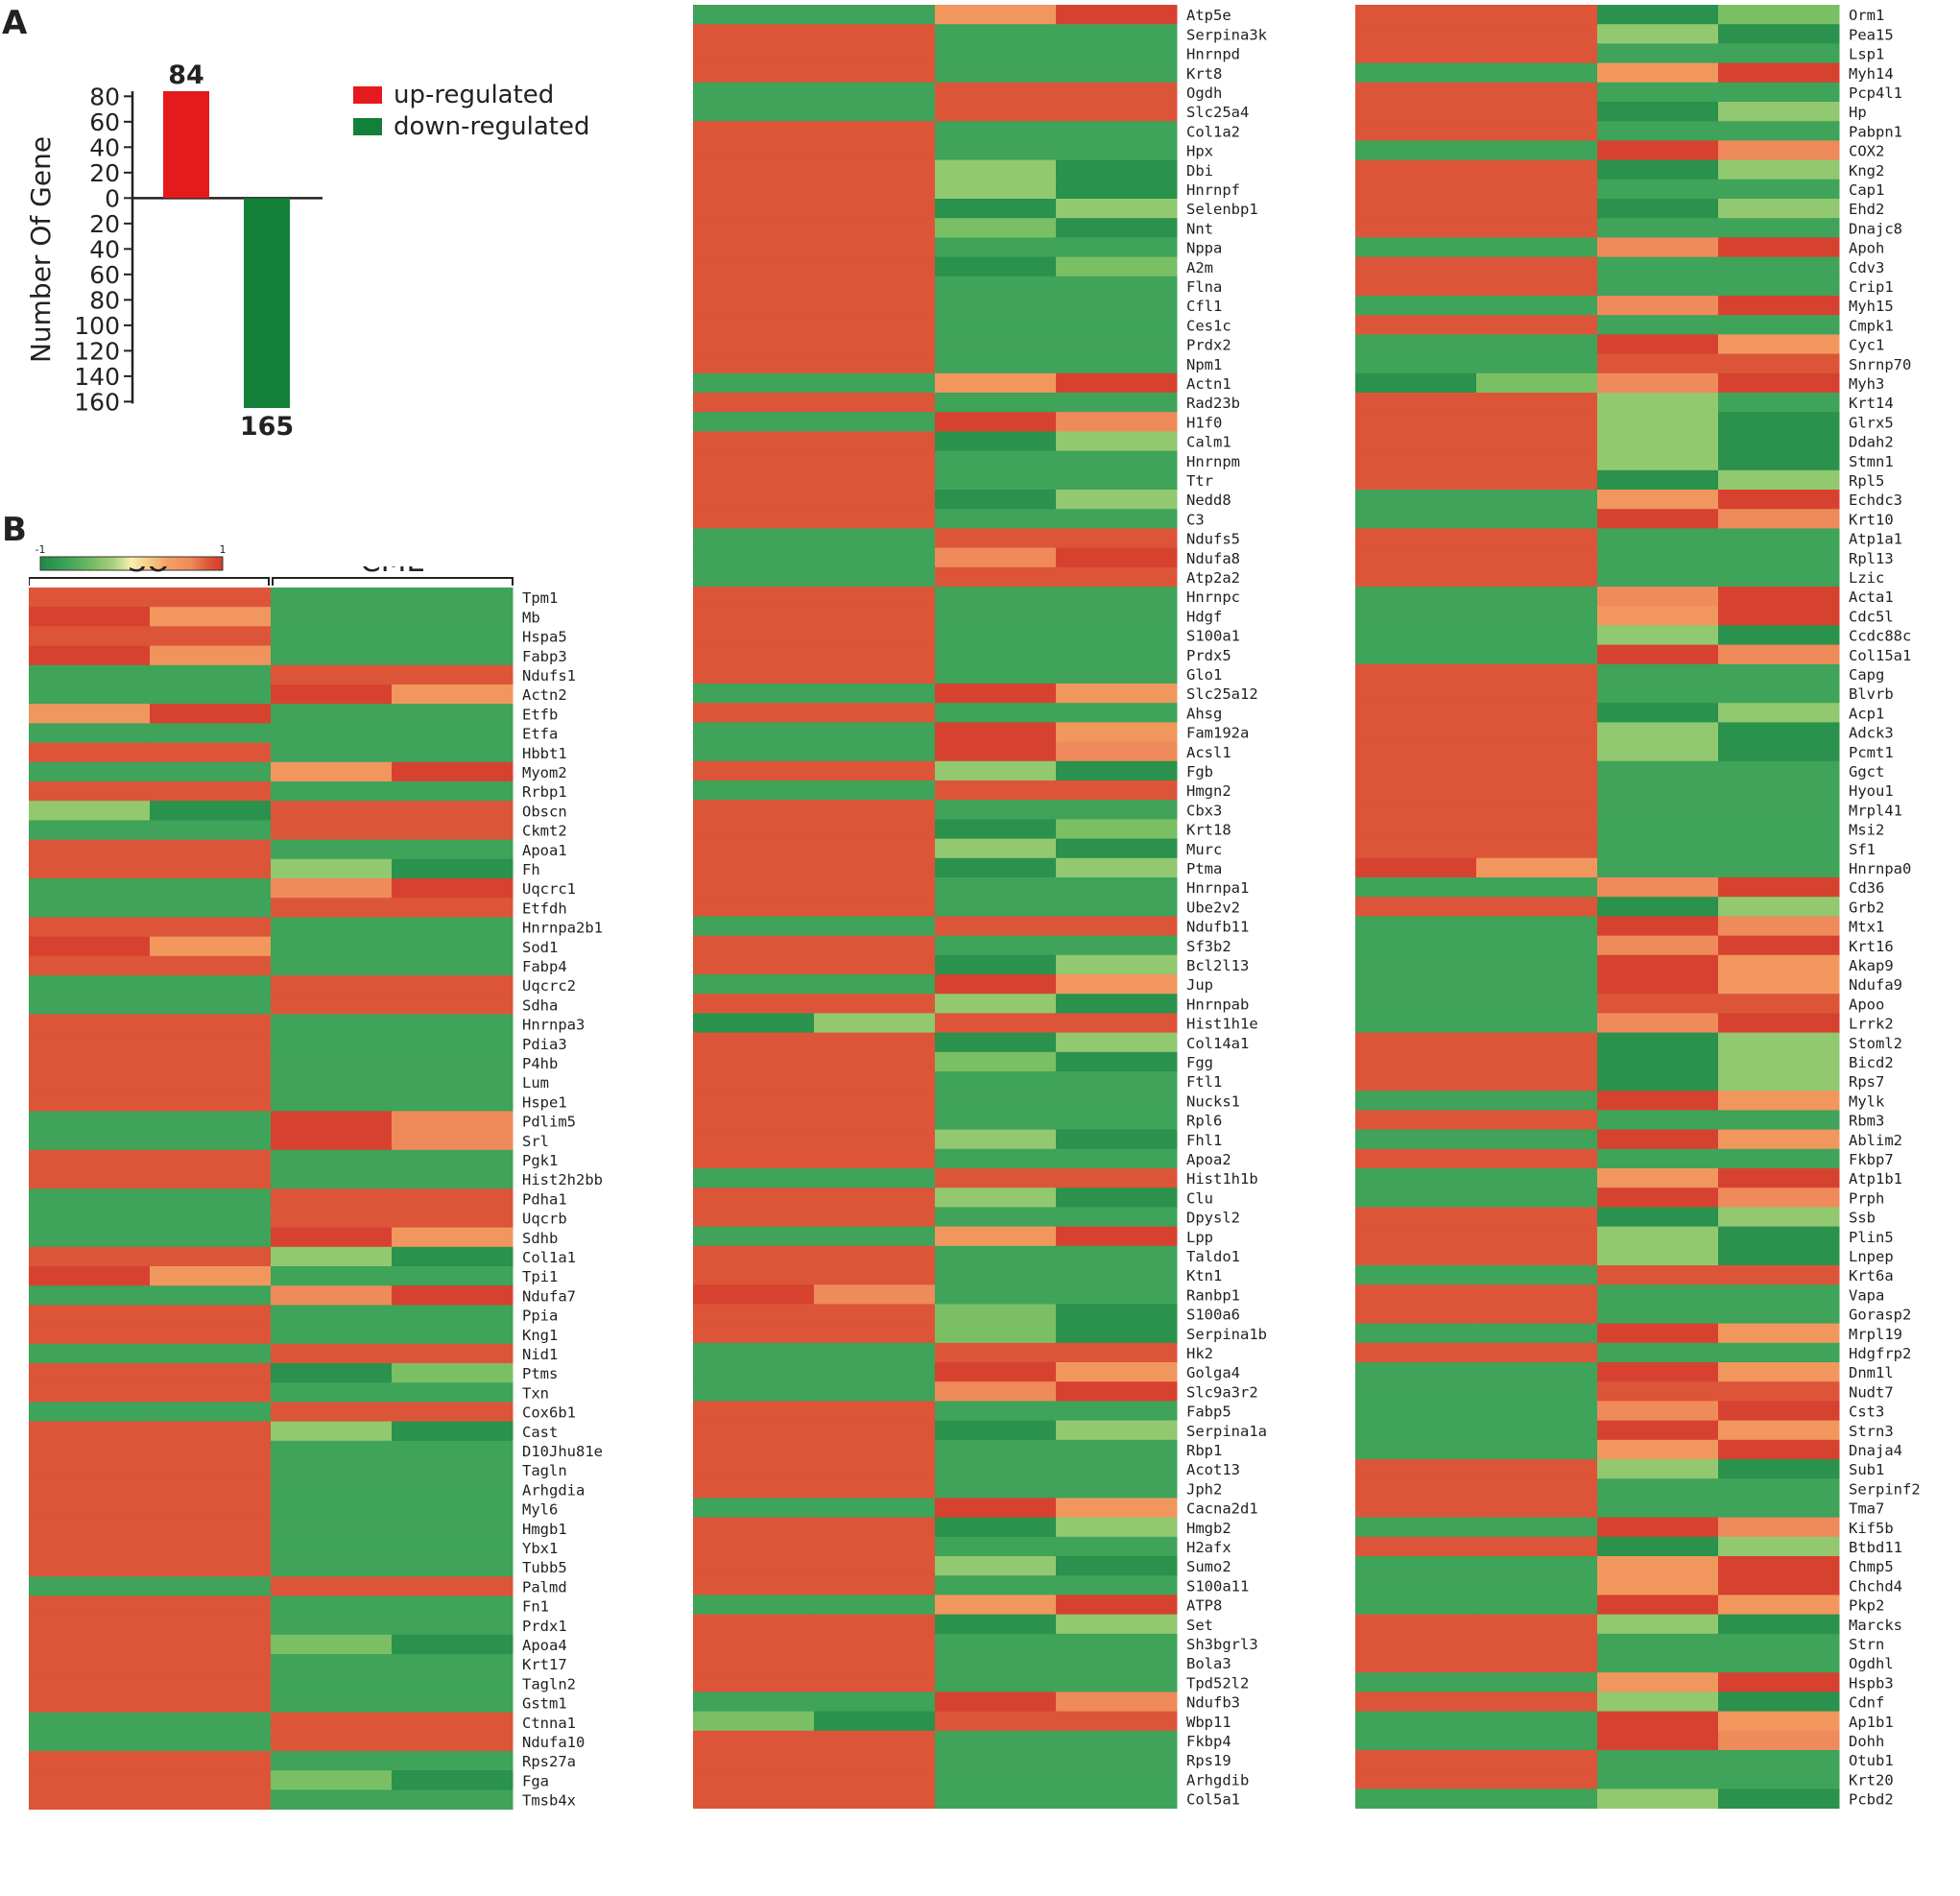 This screenshot has height=1896, width=1960. I want to click on gene-label: Ddah2, so click(1871, 443).